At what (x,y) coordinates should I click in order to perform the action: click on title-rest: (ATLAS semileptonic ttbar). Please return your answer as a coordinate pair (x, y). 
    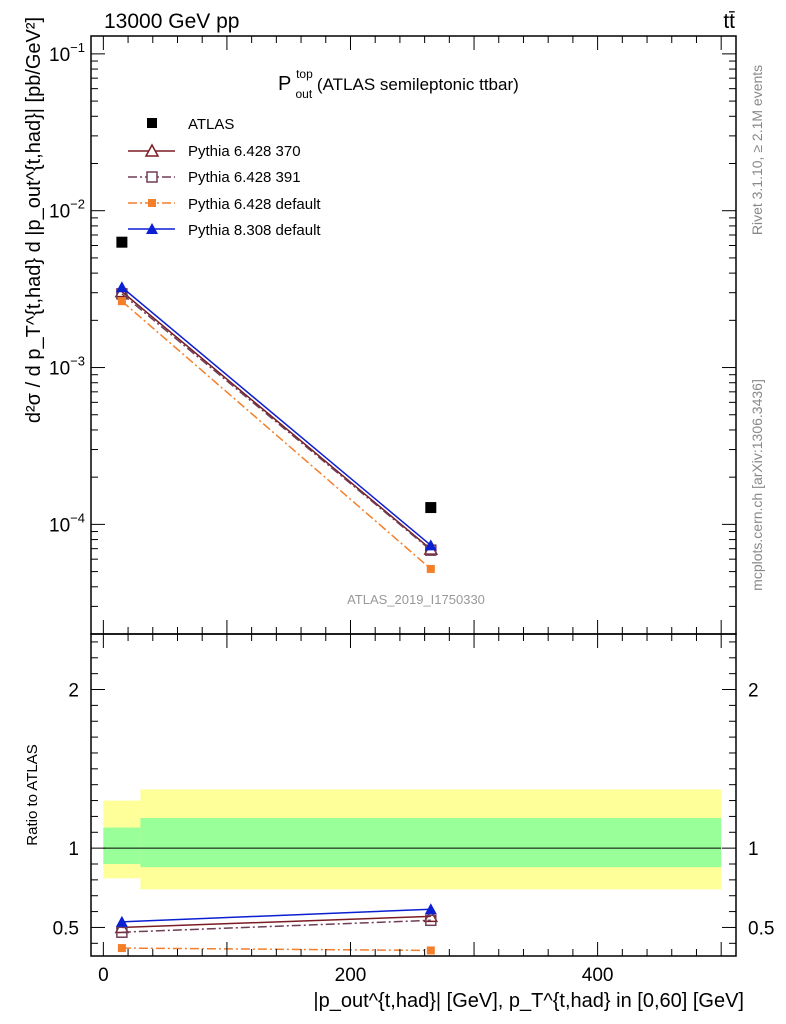
    Looking at the image, I should click on (418, 84).